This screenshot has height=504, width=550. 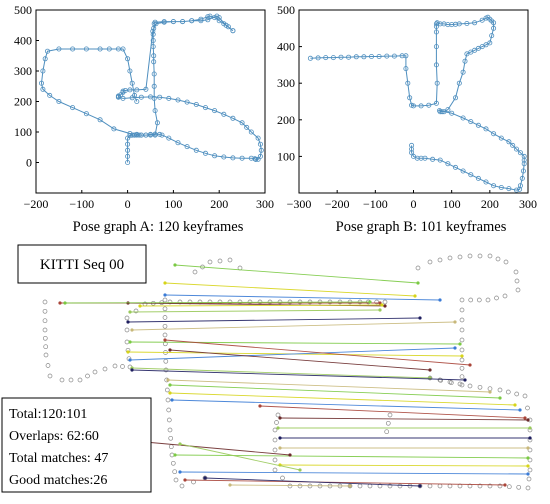 I want to click on plot-b-x-tick-label: −300, so click(x=299, y=204).